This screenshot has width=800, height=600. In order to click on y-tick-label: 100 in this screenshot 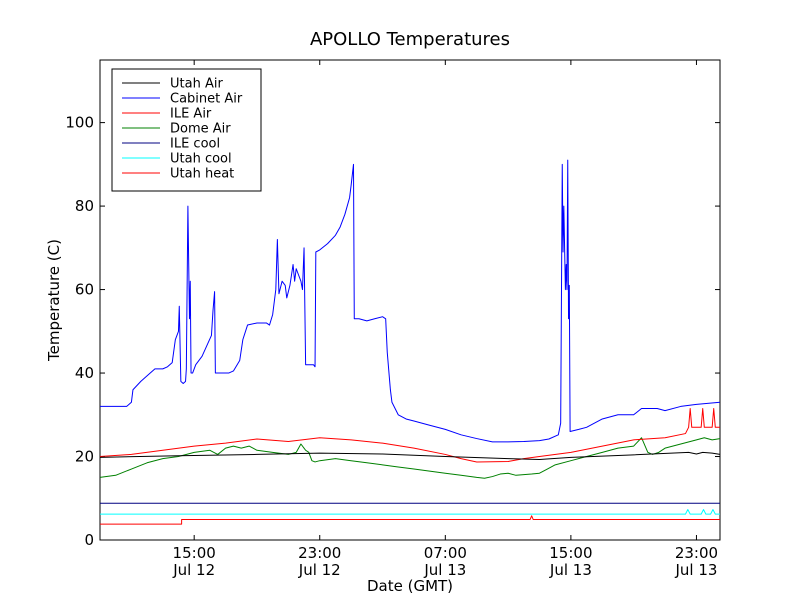, I will do `click(79, 123)`.